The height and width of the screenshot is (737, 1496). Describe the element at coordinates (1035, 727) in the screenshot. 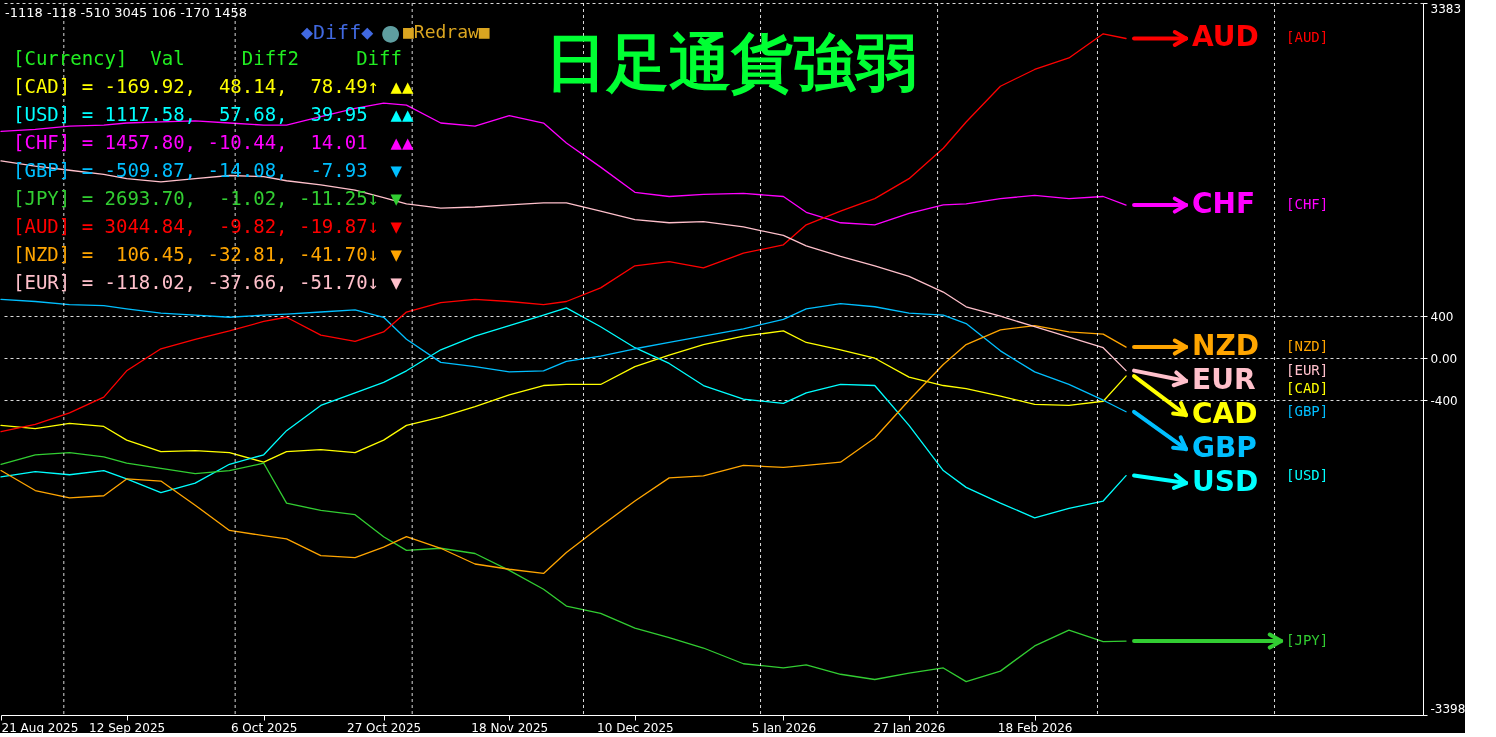

I see `x-tick-label: 18 Feb 2026` at that location.